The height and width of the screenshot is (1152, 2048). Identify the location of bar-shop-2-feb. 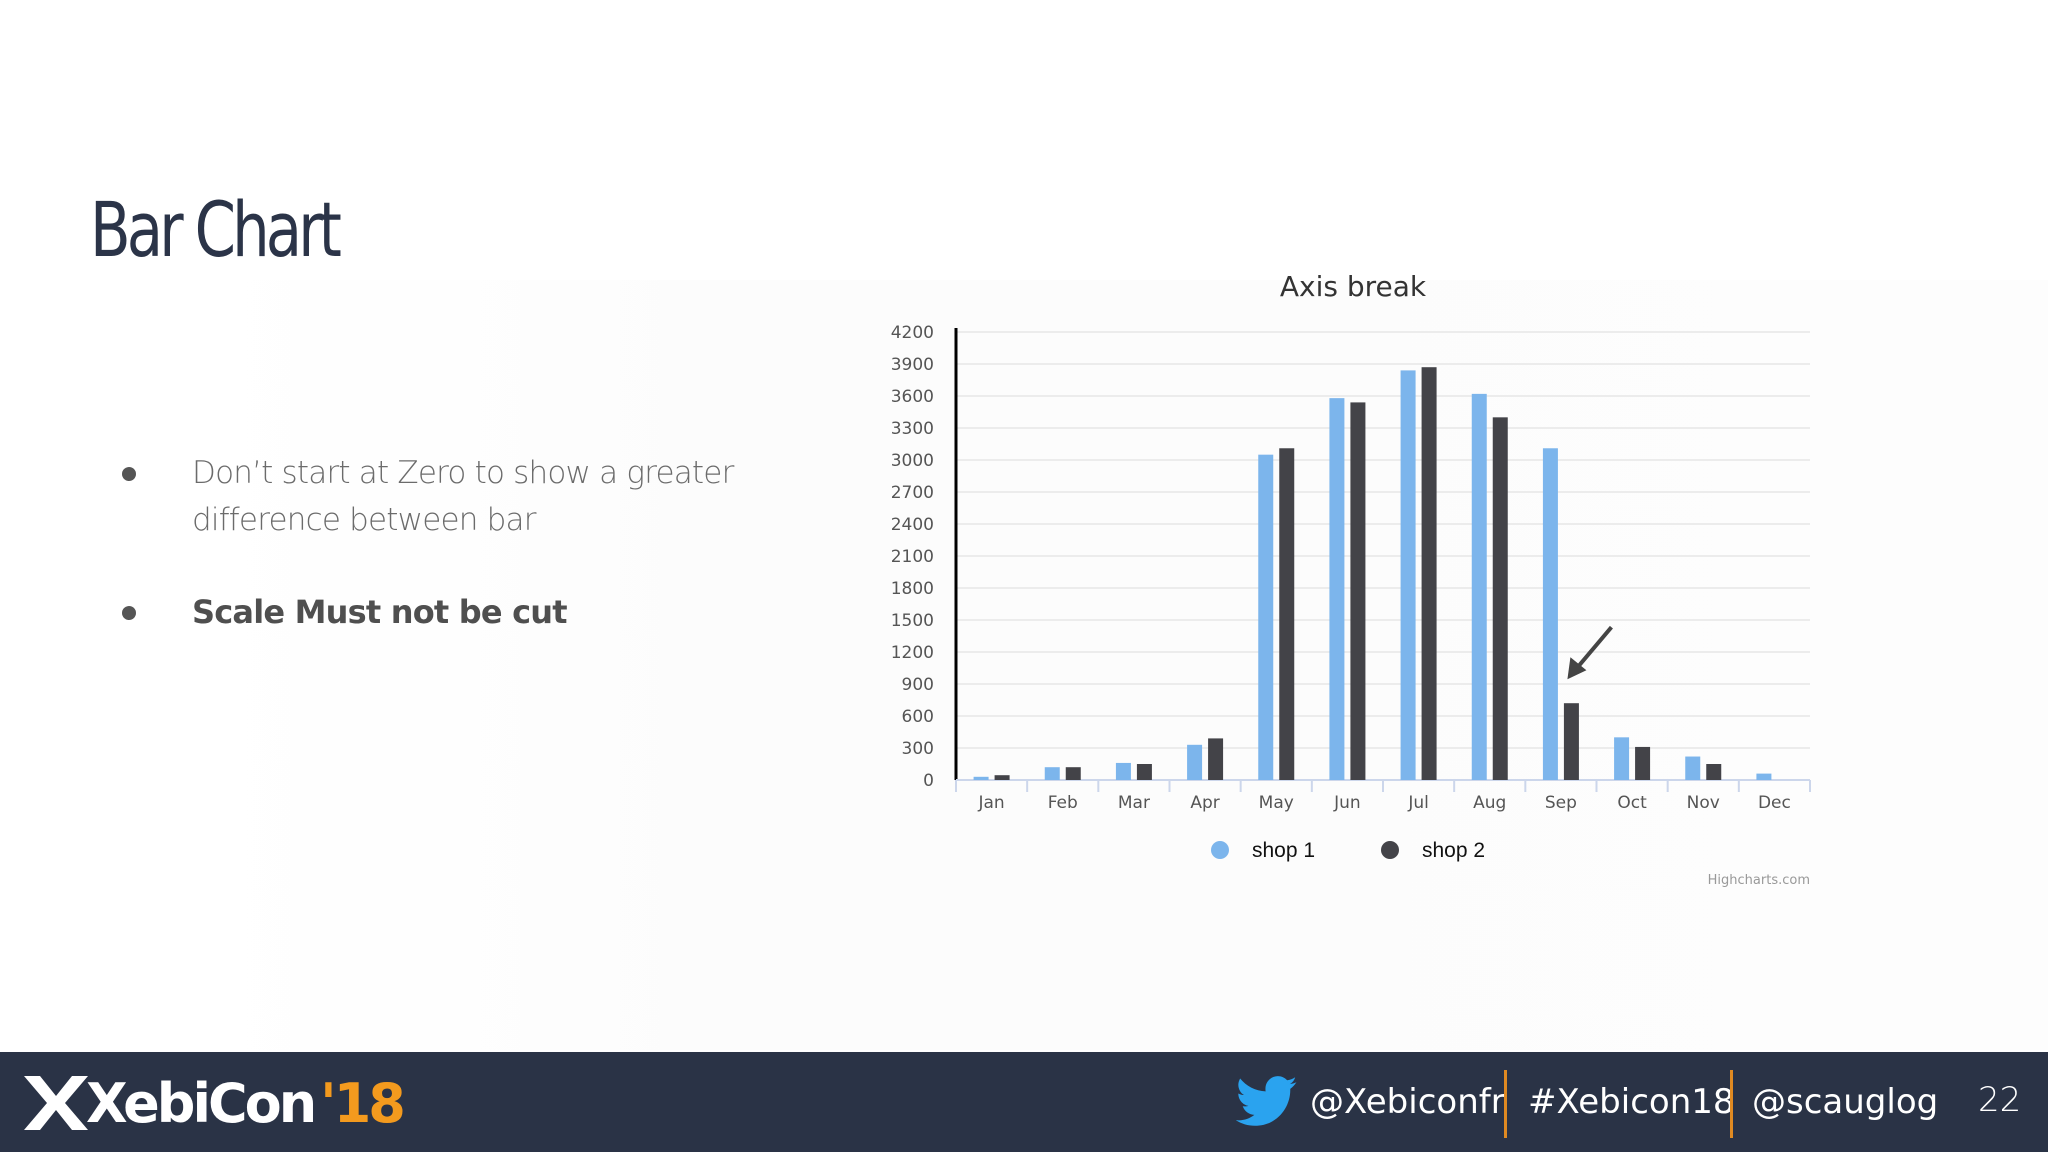
(1073, 773).